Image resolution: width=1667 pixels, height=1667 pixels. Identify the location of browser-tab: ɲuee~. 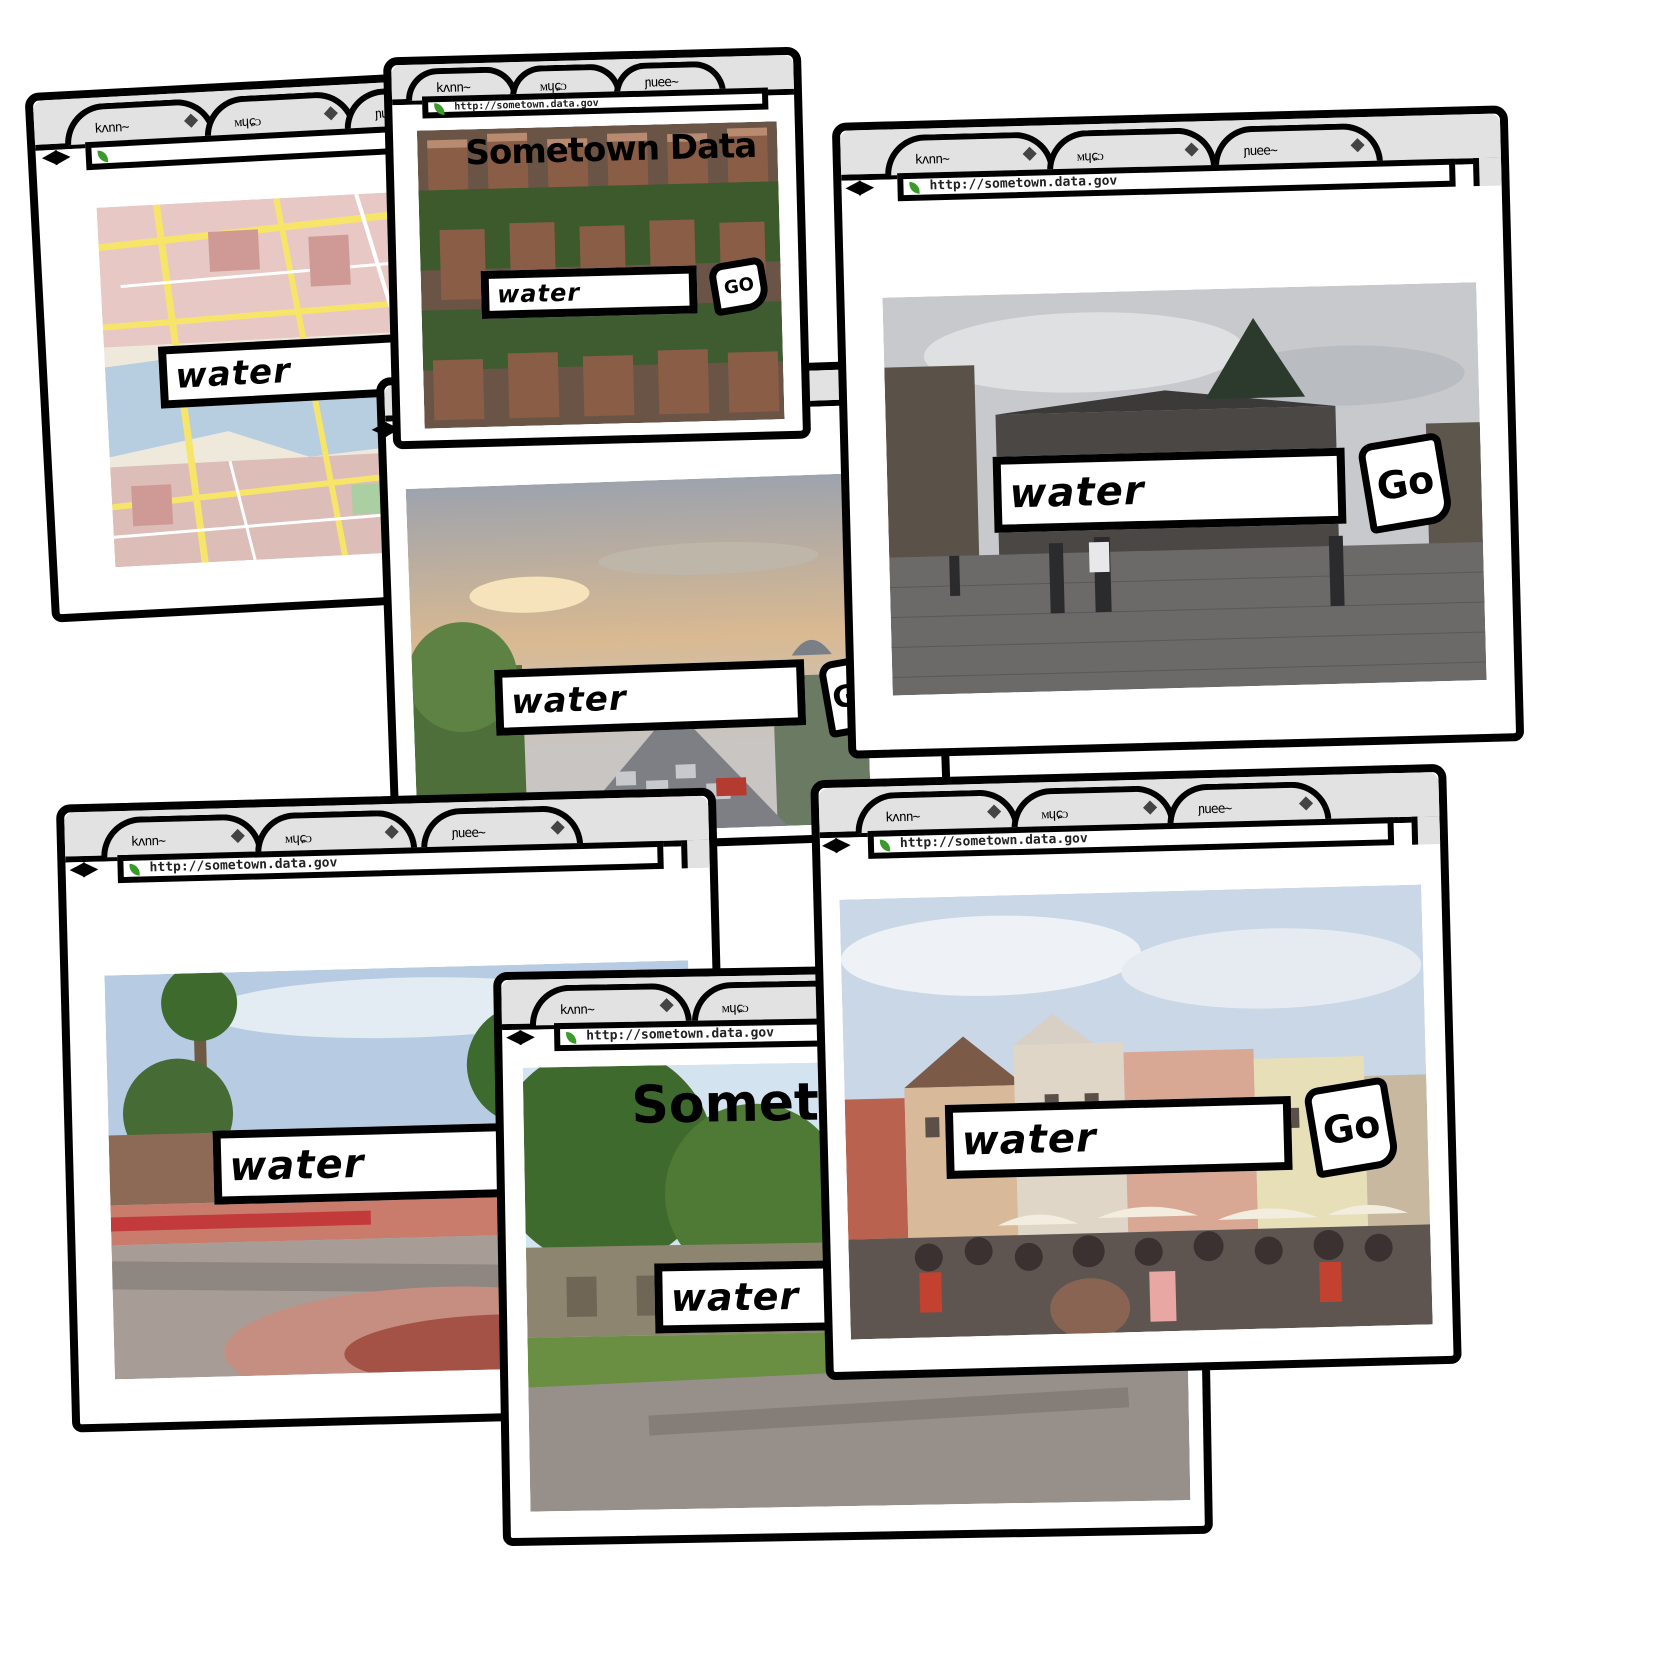
(502, 827).